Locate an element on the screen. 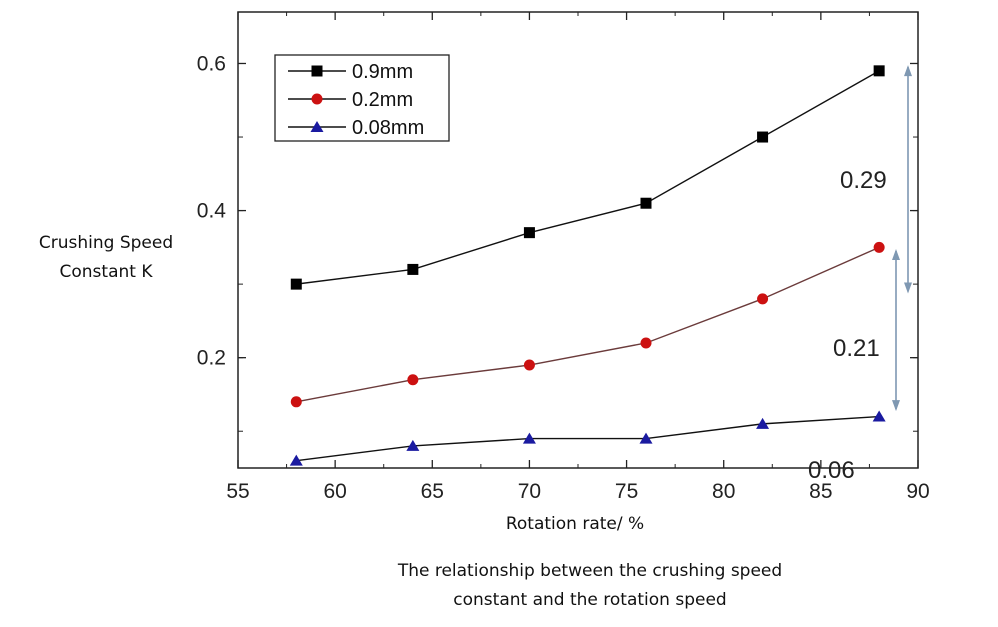 This screenshot has height=627, width=998. x-tick-label: 60 is located at coordinates (334, 491).